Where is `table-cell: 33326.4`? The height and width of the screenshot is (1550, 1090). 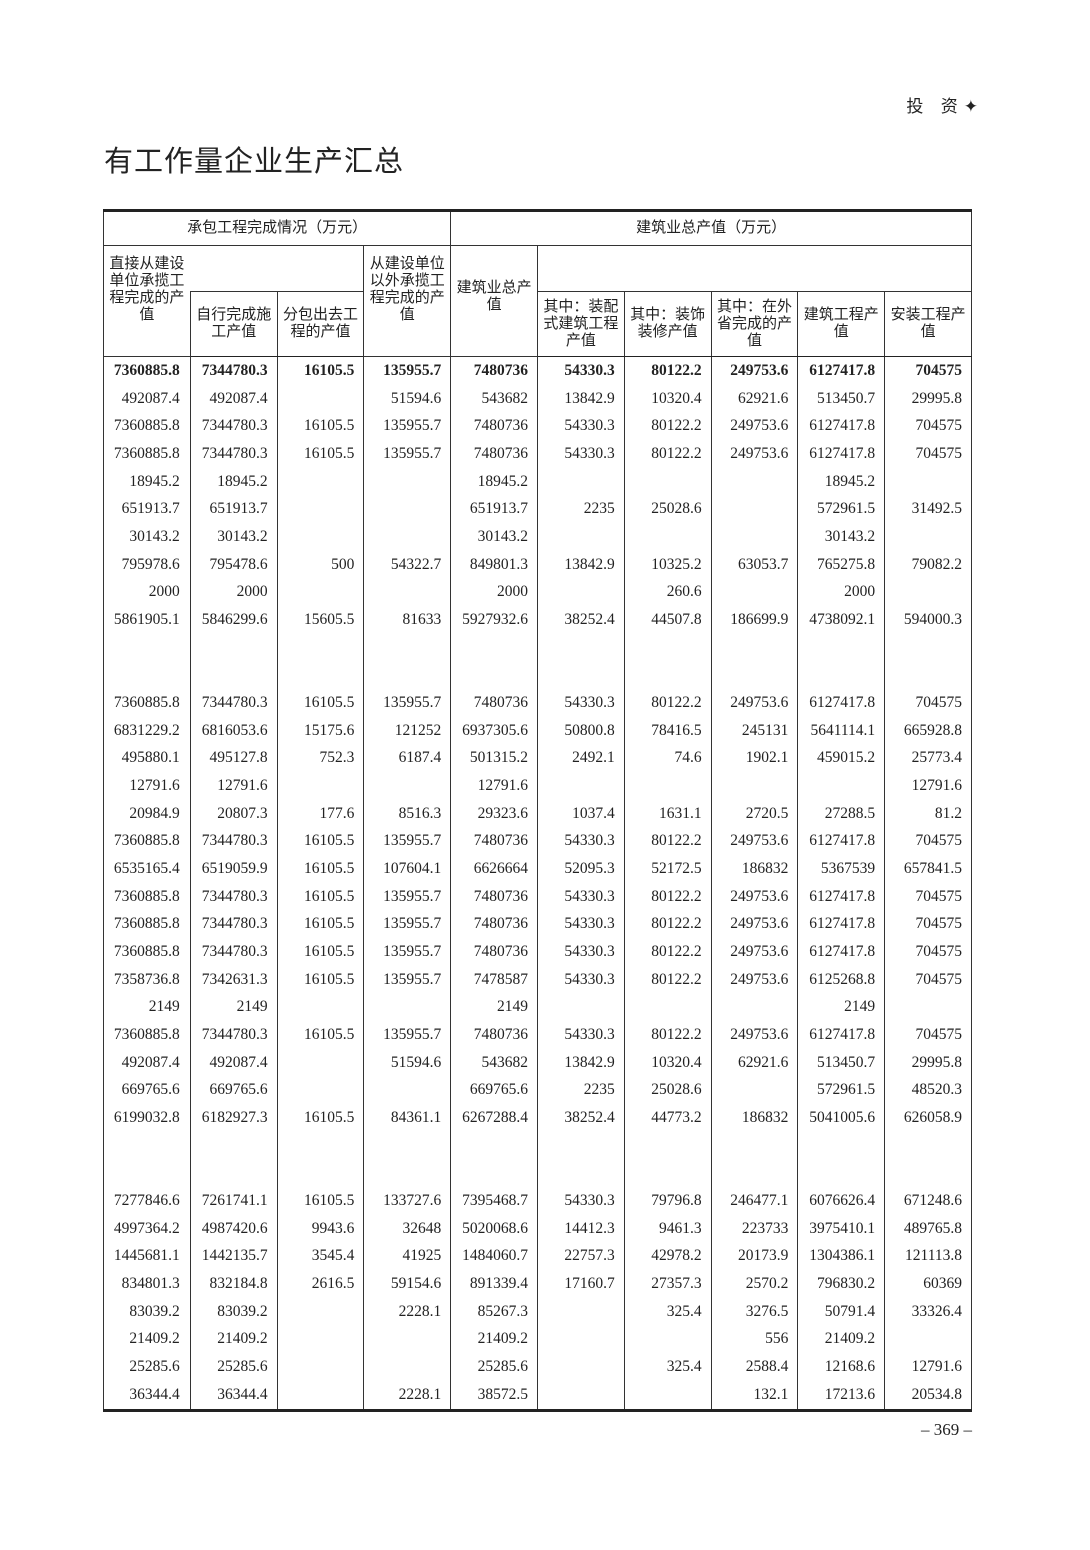
table-cell: 33326.4 is located at coordinates (928, 1311).